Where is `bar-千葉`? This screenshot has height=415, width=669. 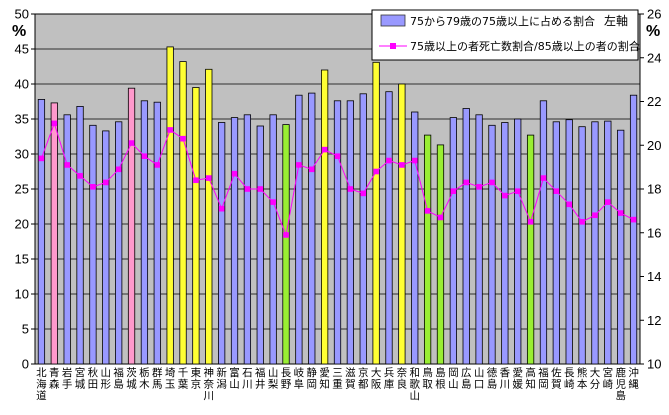 bar-千葉 is located at coordinates (183, 213).